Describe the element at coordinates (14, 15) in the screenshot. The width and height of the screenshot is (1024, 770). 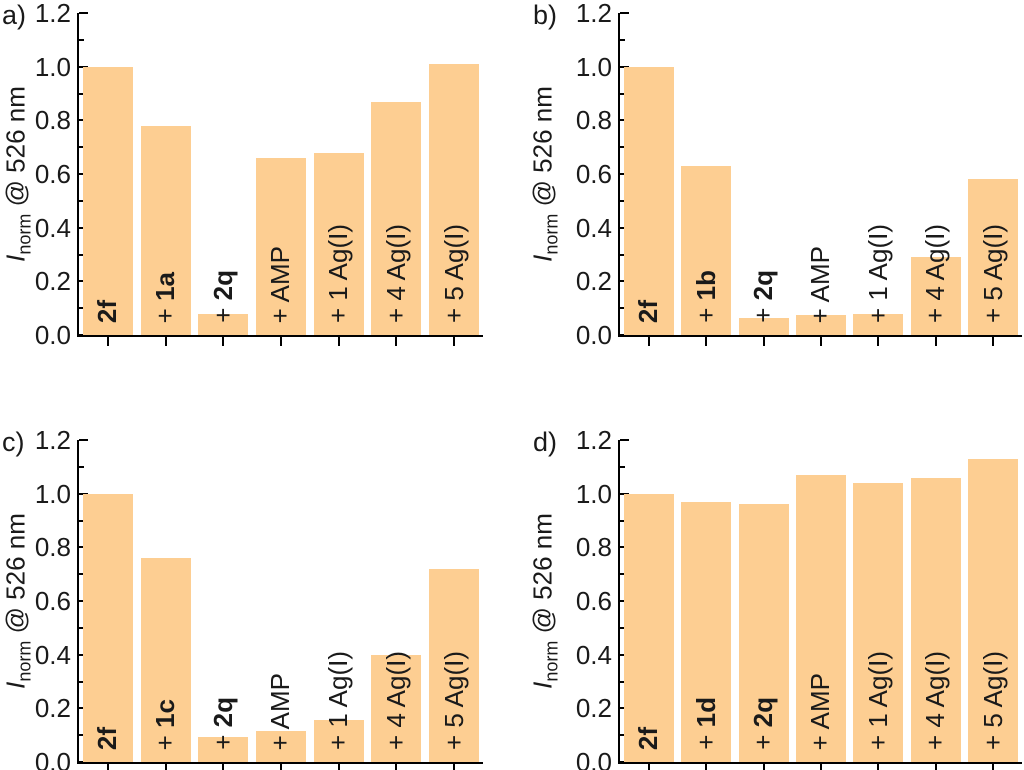
I see `panel-letter-a: a)` at that location.